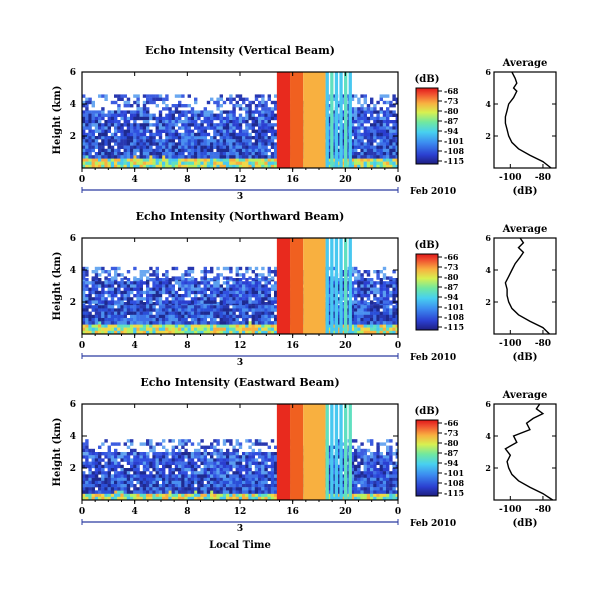 This screenshot has height=598, width=610. Describe the element at coordinates (451, 257) in the screenshot. I see `colorbar-tick-label: -66` at that location.